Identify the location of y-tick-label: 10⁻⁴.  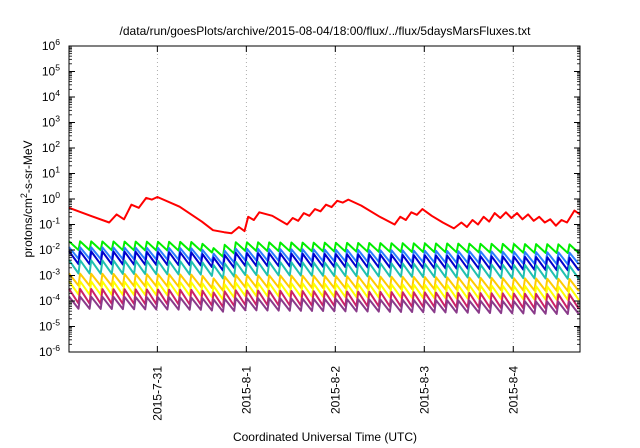
(49, 300).